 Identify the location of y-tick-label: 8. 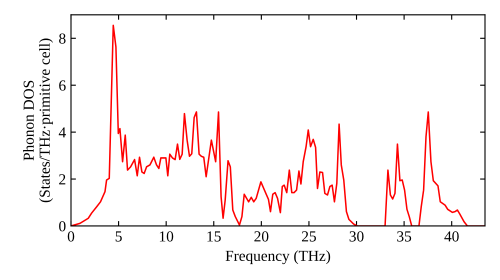
(62, 38).